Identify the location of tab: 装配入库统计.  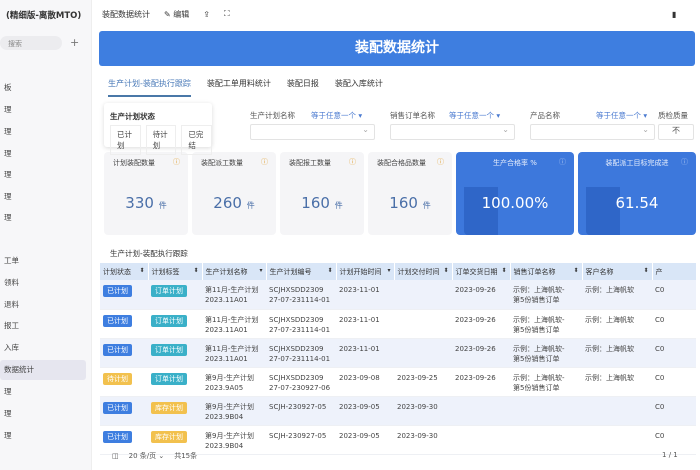
(358, 83).